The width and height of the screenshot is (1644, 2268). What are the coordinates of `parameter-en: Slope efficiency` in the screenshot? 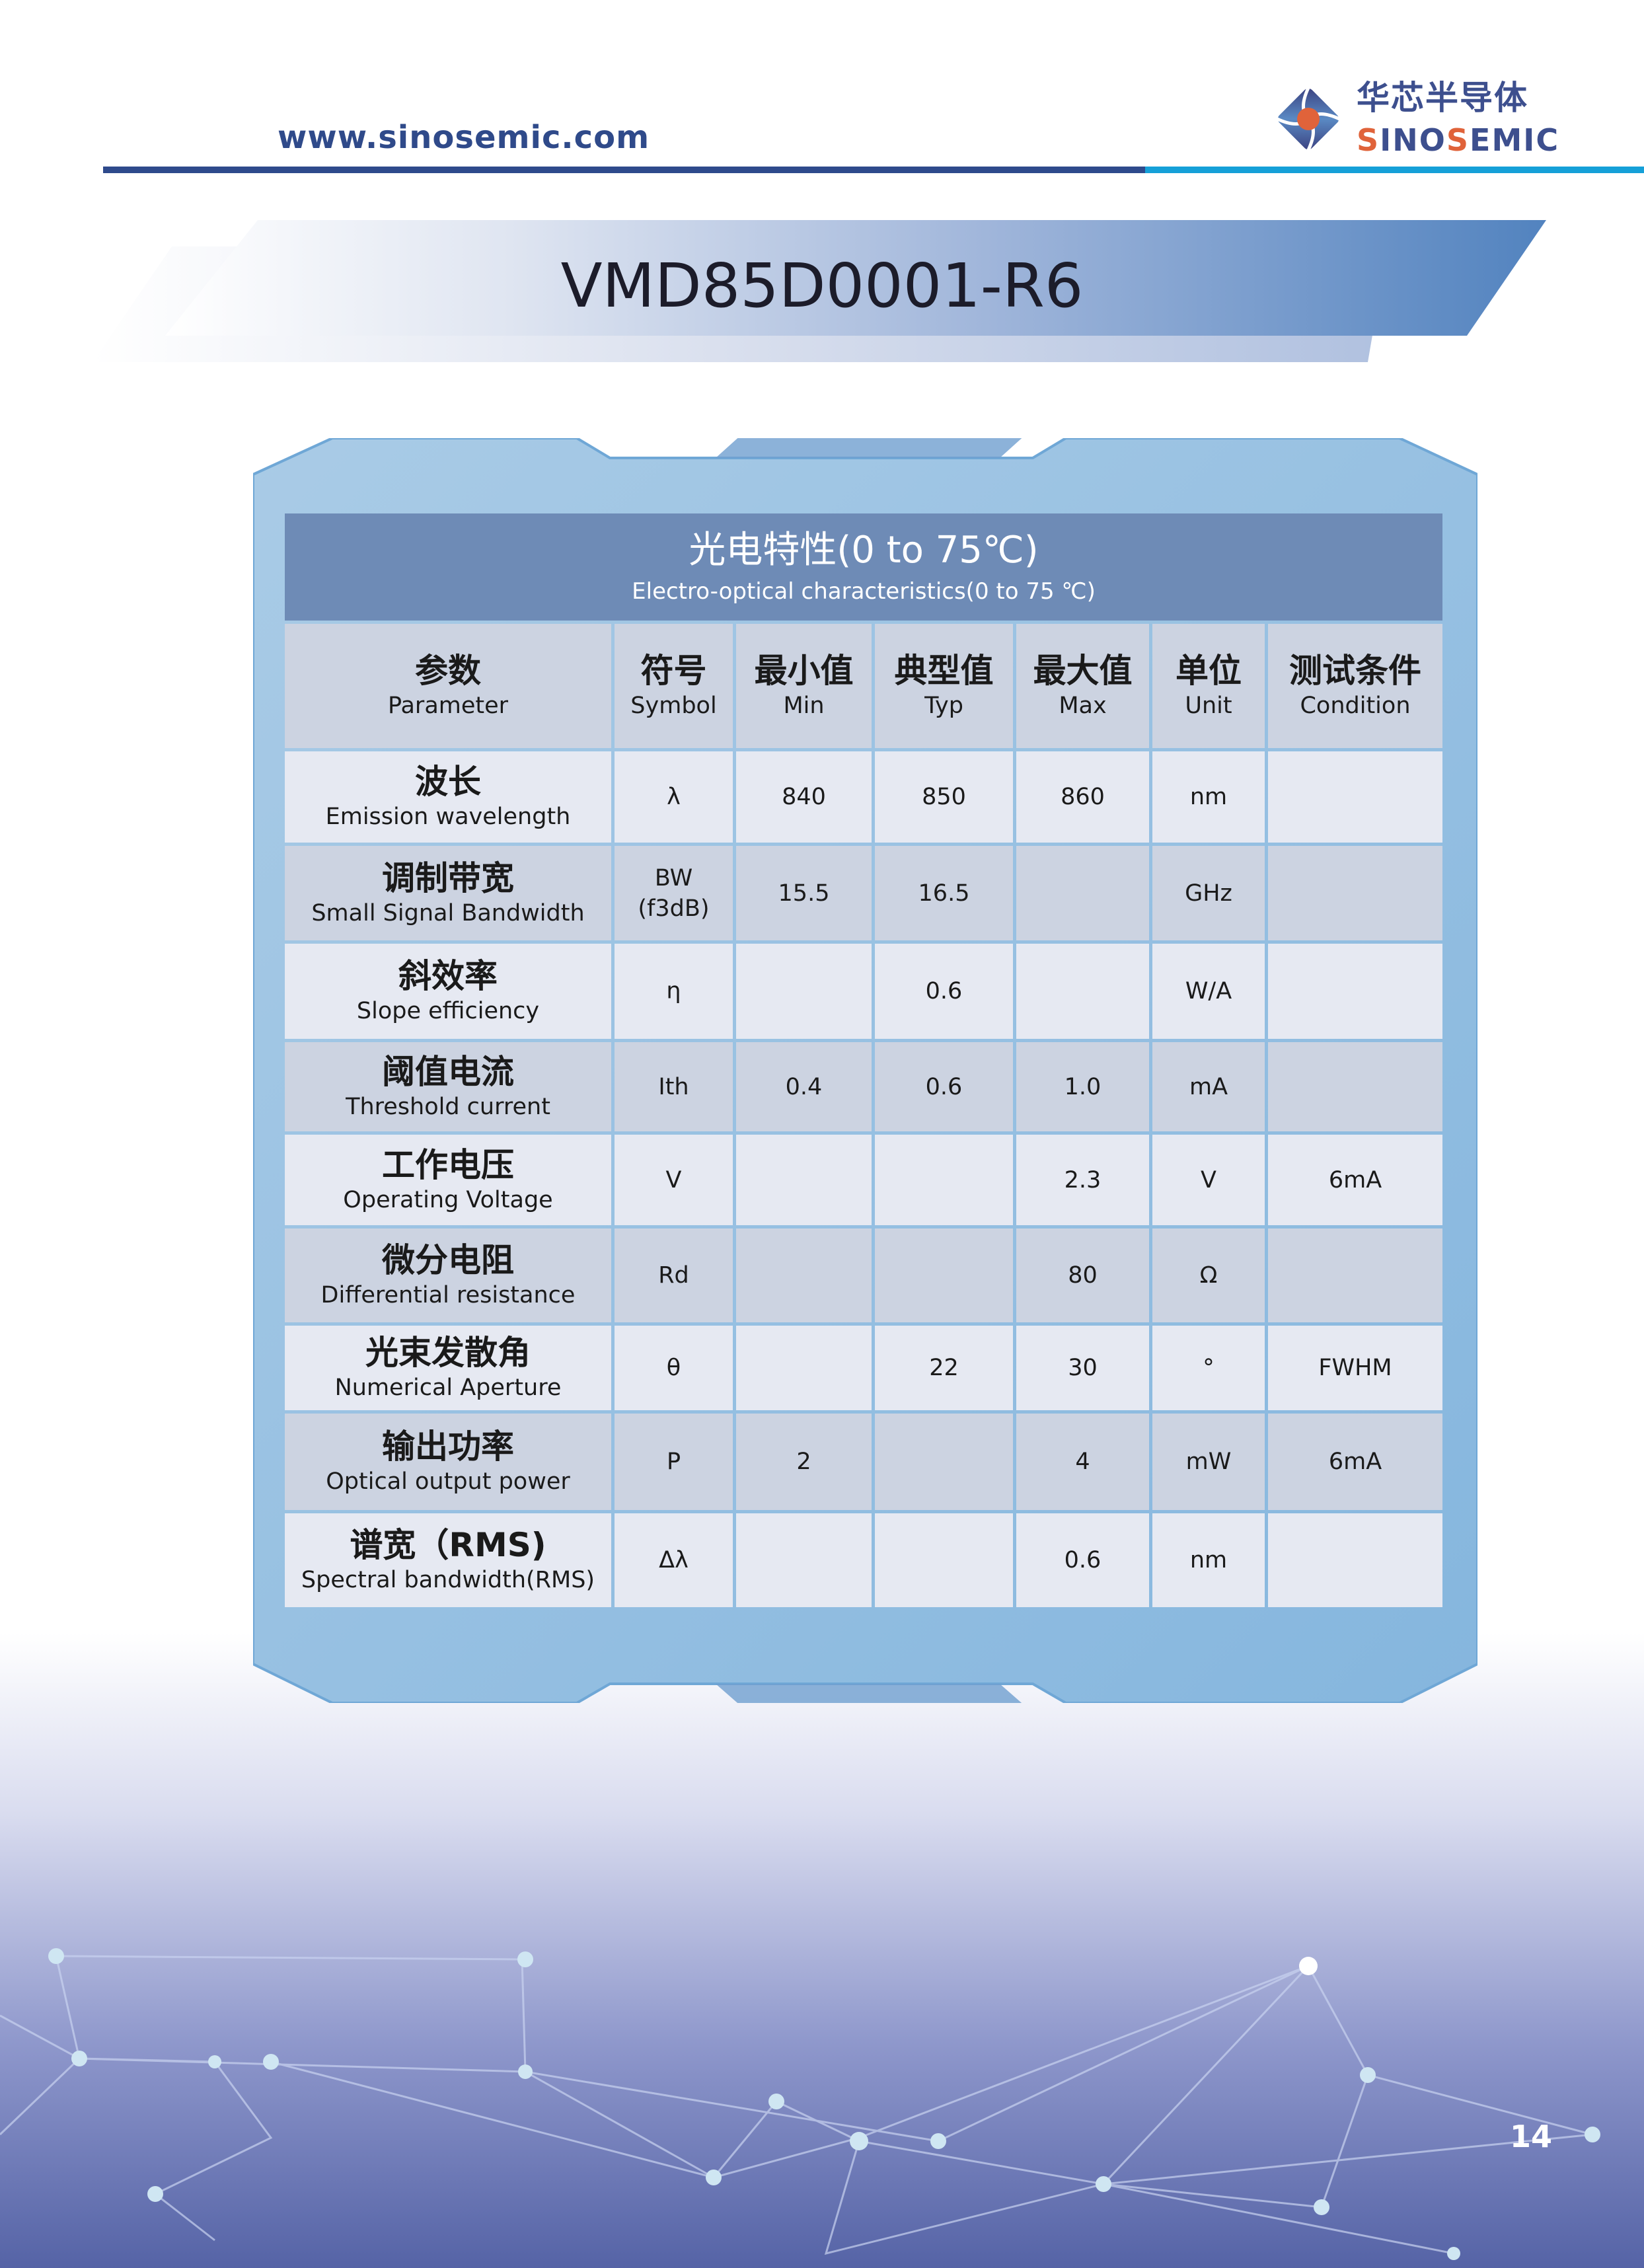 It's located at (448, 1011).